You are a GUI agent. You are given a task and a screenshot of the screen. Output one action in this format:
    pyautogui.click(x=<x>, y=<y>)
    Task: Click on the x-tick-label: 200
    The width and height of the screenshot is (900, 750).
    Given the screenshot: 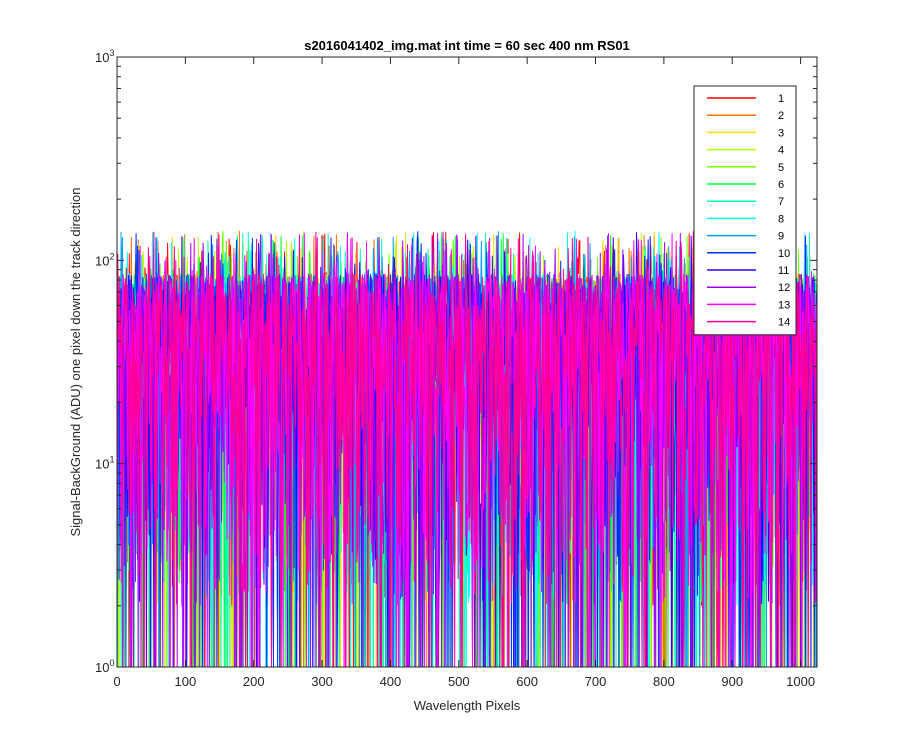 What is the action you would take?
    pyautogui.click(x=254, y=681)
    